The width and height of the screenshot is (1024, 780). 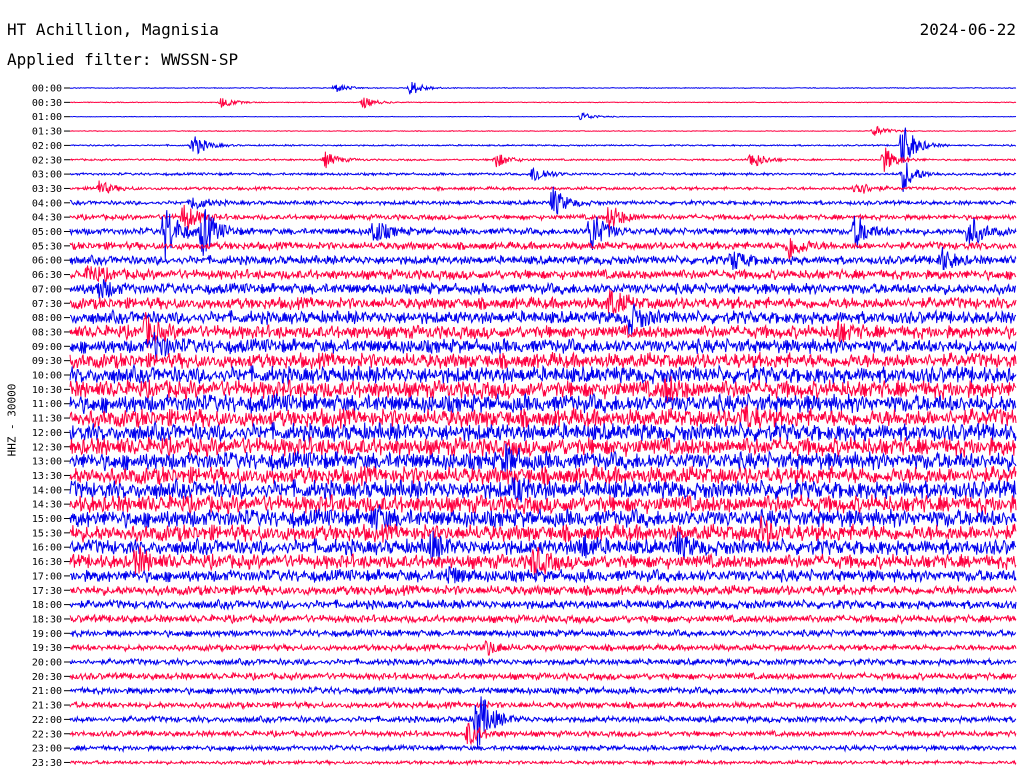 What do you see at coordinates (47, 706) in the screenshot?
I see `row-time-label: 21:30` at bounding box center [47, 706].